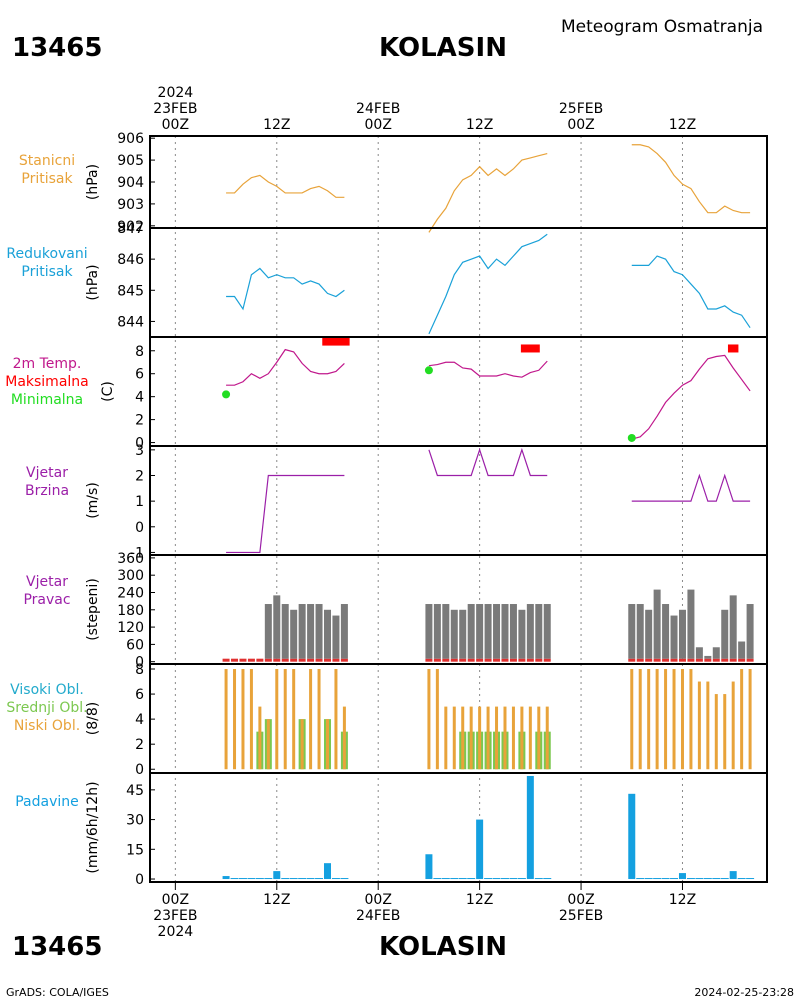  I want to click on time-label-top: 2024, so click(176, 93).